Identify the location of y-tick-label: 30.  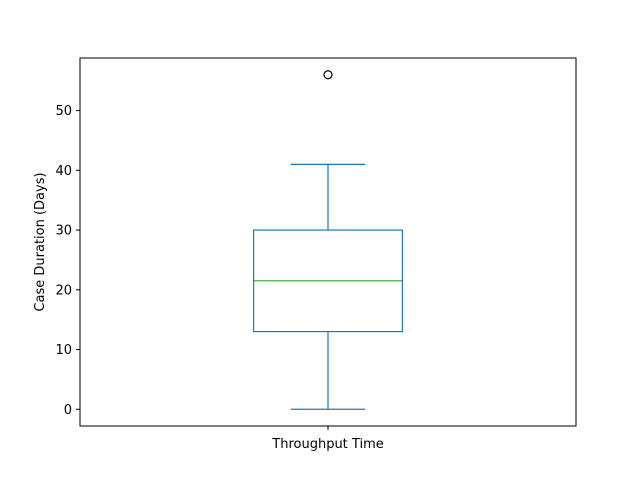
(63, 231).